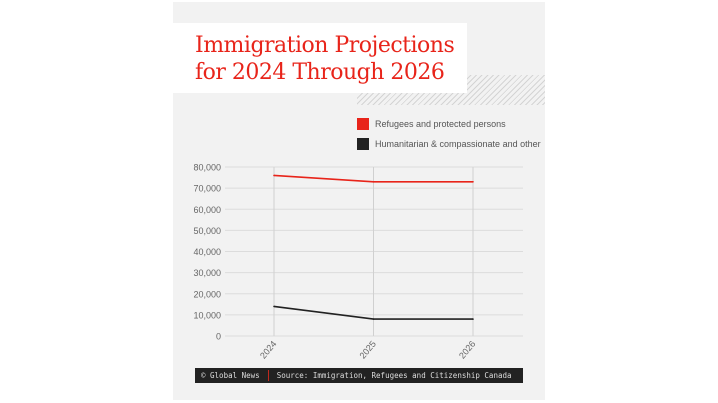 This screenshot has height=403, width=718. I want to click on y-tick-label: 40,000, so click(207, 252).